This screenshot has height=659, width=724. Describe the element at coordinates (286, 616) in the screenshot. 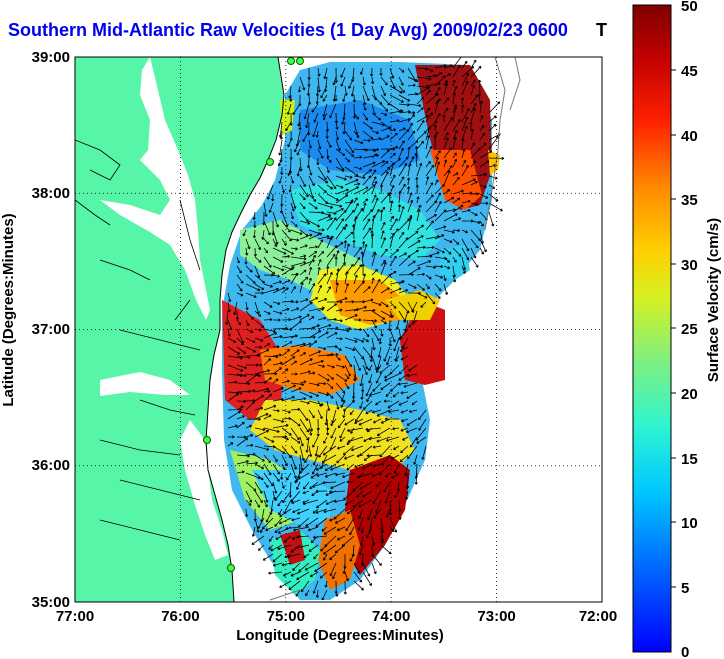

I see `x-tick-label: 75:00` at that location.